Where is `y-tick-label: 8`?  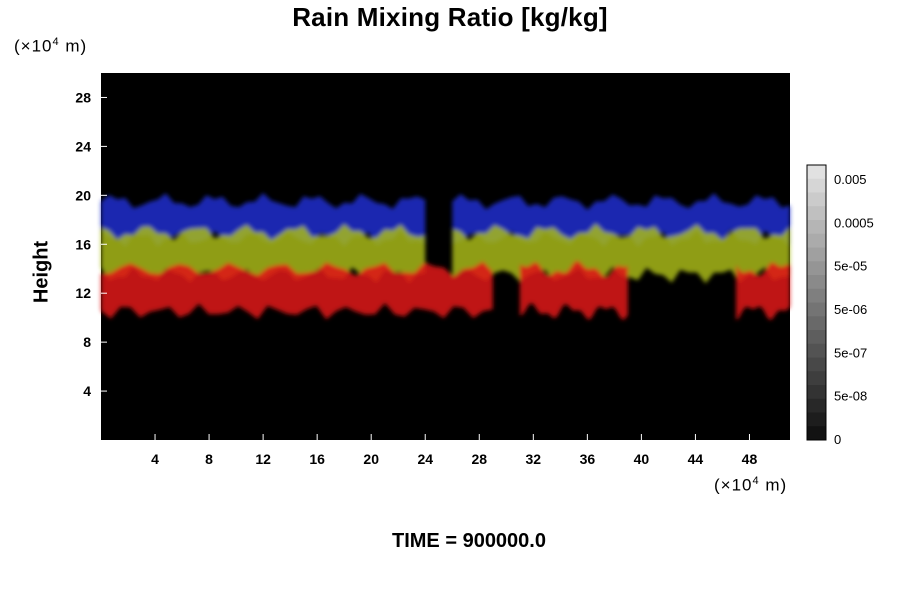 y-tick-label: 8 is located at coordinates (87, 342).